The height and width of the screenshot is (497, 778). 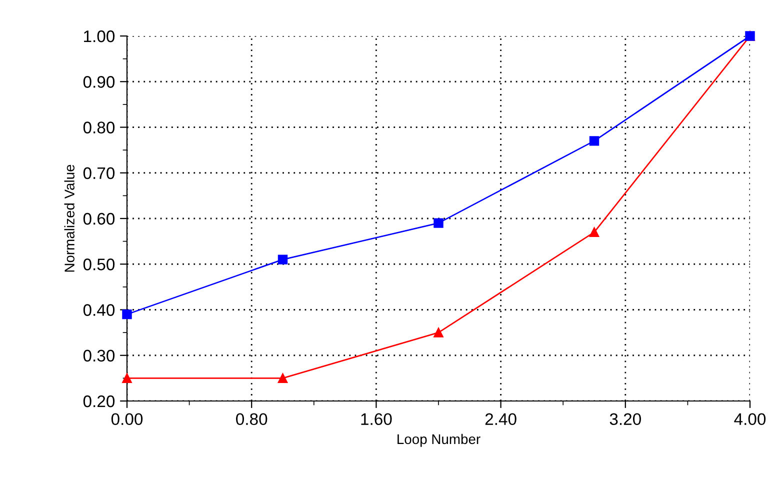 I want to click on y-axis-title: Normalized Value, so click(x=69, y=218).